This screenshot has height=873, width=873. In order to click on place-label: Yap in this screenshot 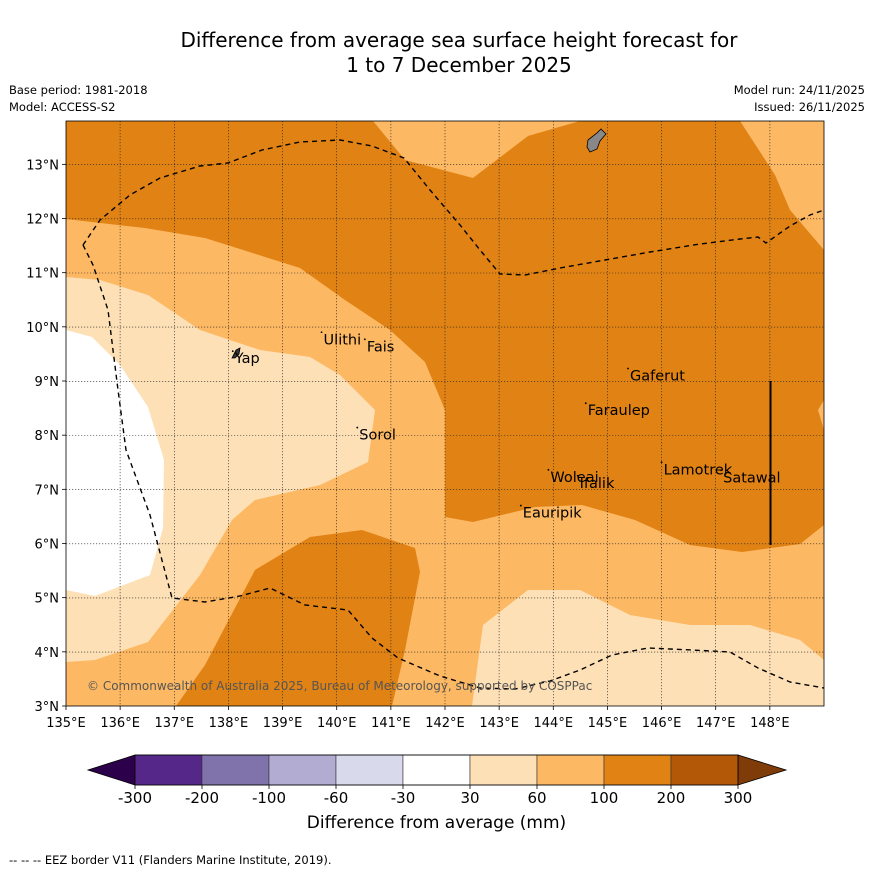, I will do `click(247, 359)`.